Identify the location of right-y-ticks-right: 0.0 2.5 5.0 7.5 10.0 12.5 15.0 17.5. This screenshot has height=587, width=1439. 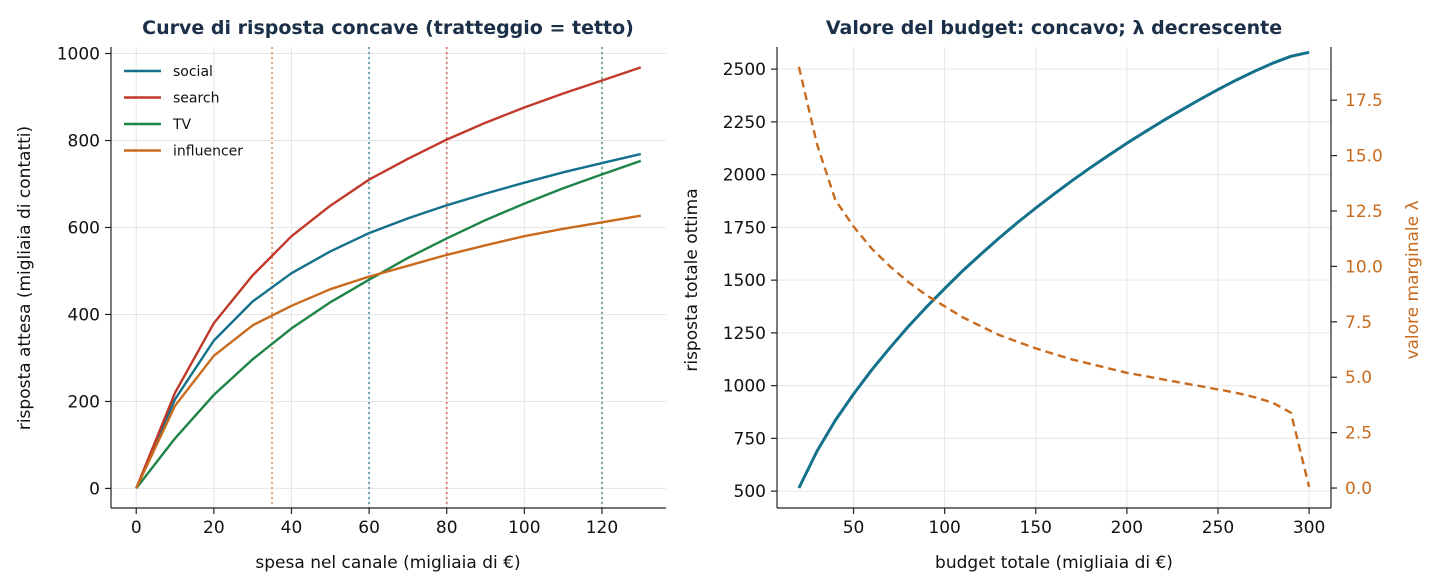
(1357, 295).